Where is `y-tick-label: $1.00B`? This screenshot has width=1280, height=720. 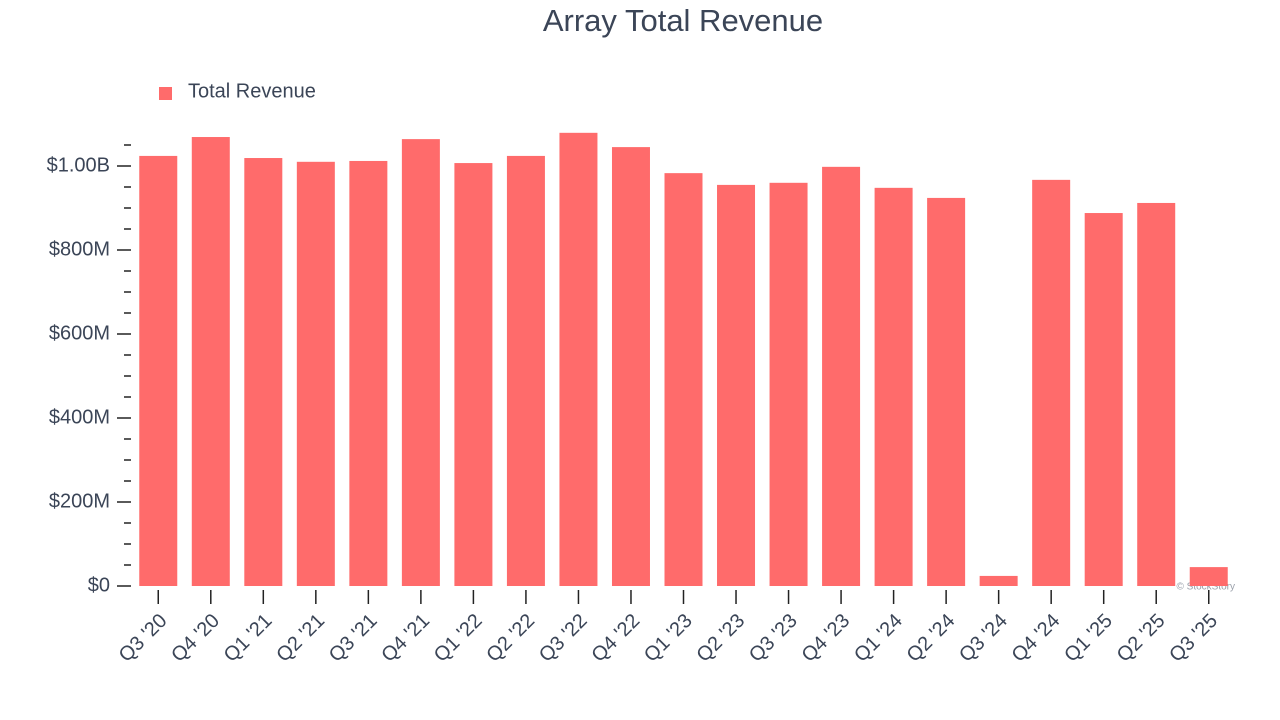 y-tick-label: $1.00B is located at coordinates (78, 165).